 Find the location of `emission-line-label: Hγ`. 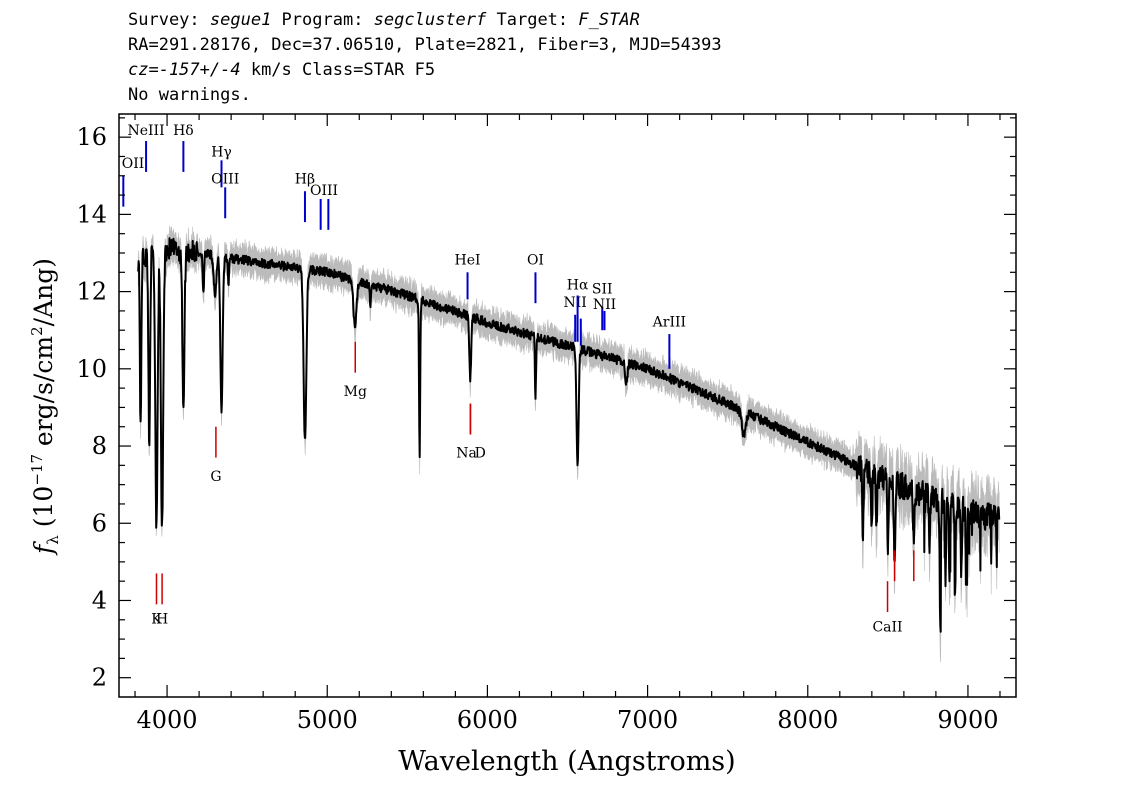

emission-line-label: Hγ is located at coordinates (221, 152).